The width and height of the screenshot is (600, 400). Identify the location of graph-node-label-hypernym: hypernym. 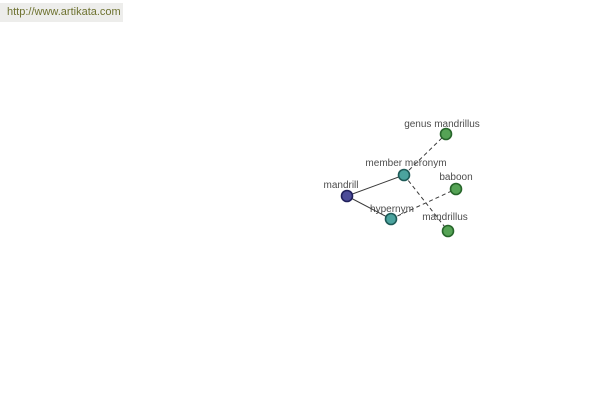
(392, 209).